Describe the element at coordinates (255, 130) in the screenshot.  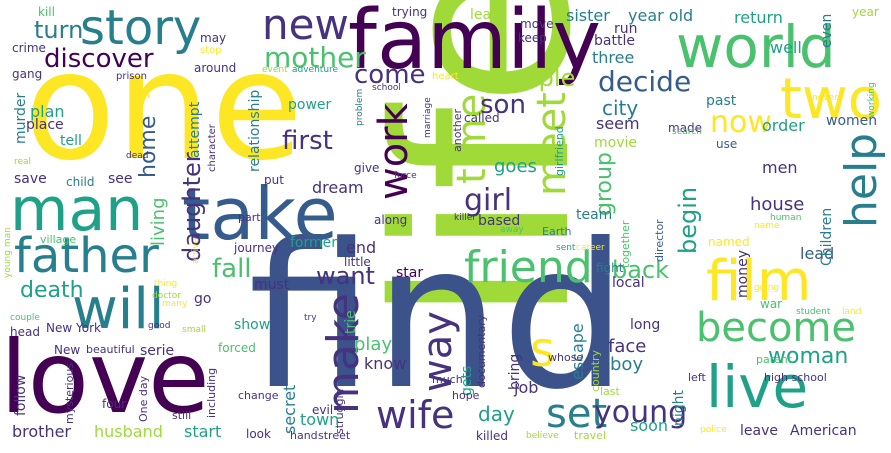
I see `word-relationship: relationship` at that location.